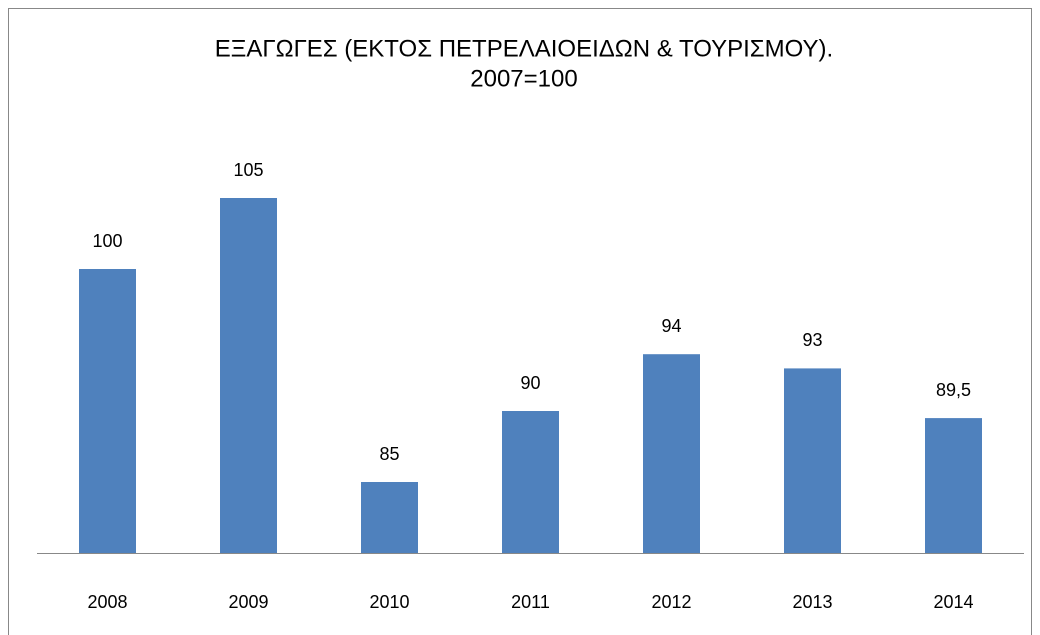  I want to click on x-tick-label: 2012, so click(671, 602).